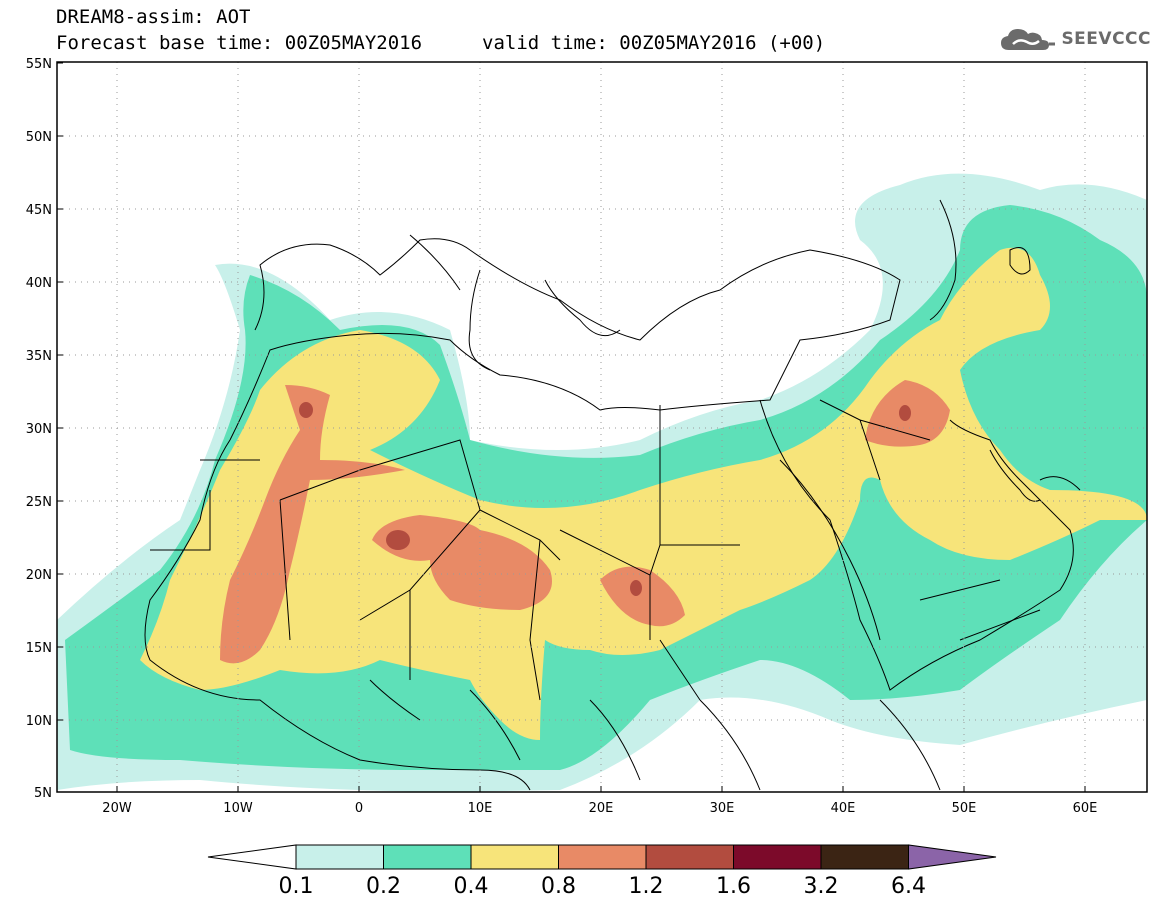  What do you see at coordinates (39, 648) in the screenshot?
I see `lat-label: 15N` at bounding box center [39, 648].